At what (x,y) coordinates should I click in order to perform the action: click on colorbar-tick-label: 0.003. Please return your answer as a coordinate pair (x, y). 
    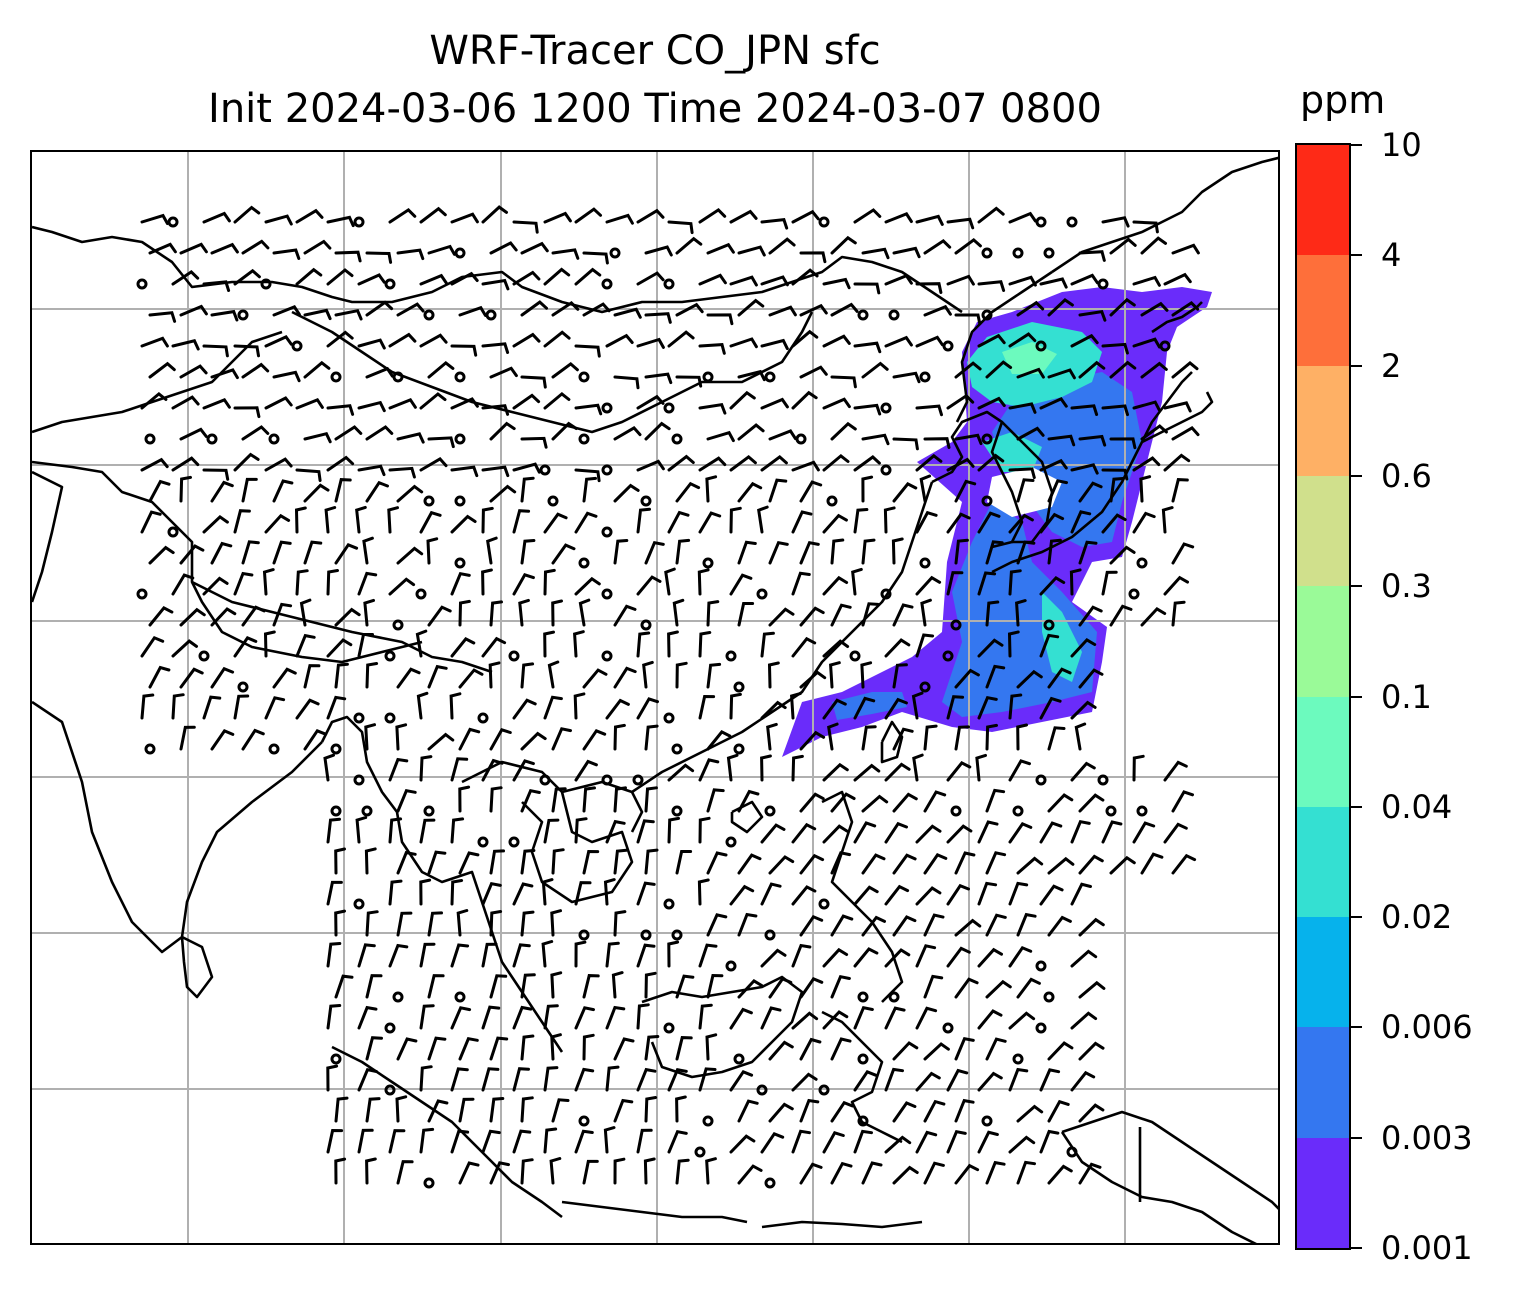
    Looking at the image, I should click on (1427, 1137).